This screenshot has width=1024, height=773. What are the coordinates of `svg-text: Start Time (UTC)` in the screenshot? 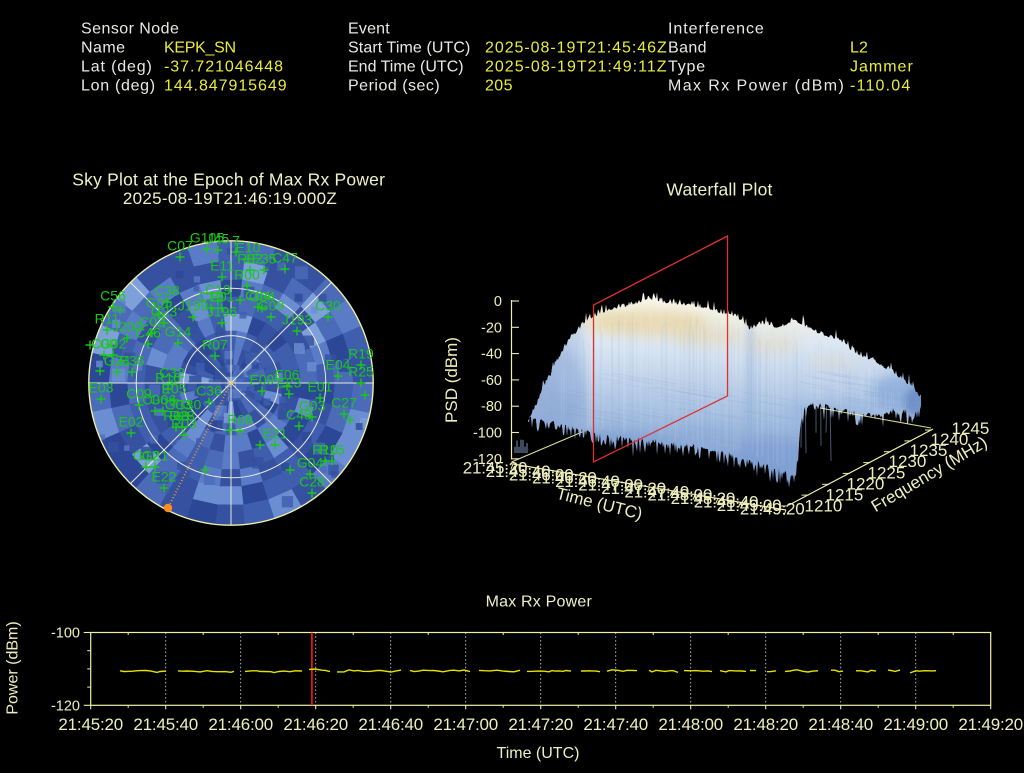 It's located at (409, 48).